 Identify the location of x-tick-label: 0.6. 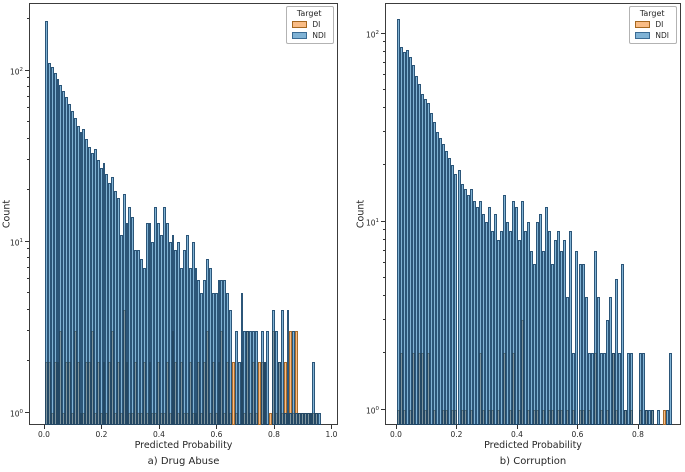
(577, 434).